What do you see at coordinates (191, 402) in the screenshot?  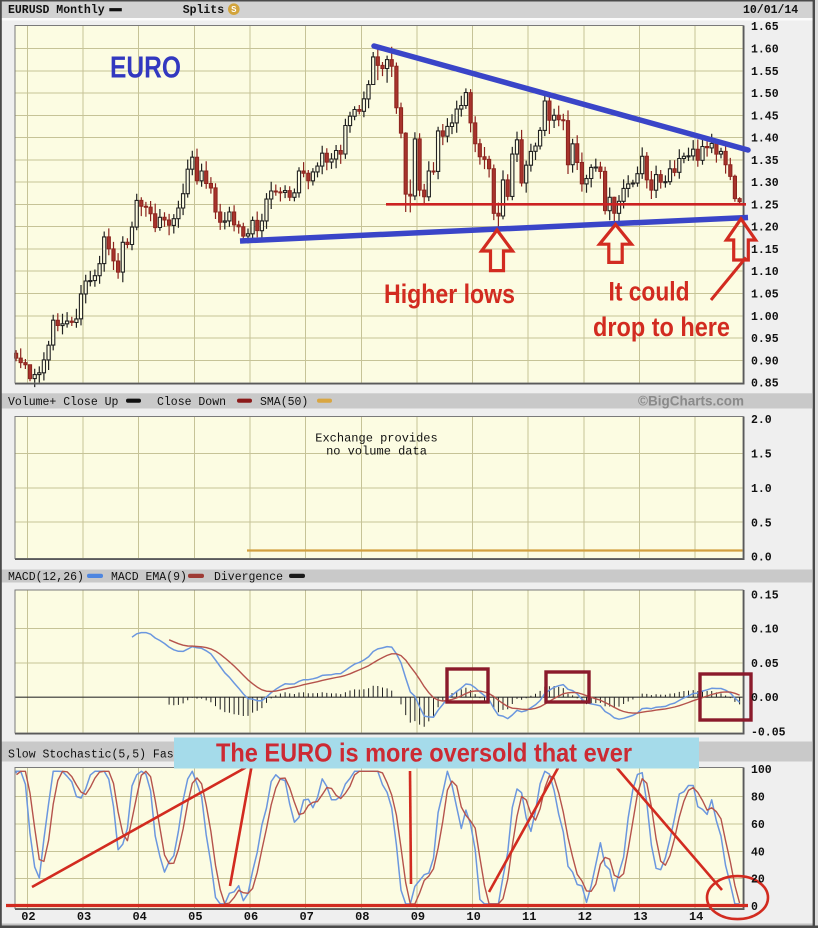 I see `svg-text: Close Down` at bounding box center [191, 402].